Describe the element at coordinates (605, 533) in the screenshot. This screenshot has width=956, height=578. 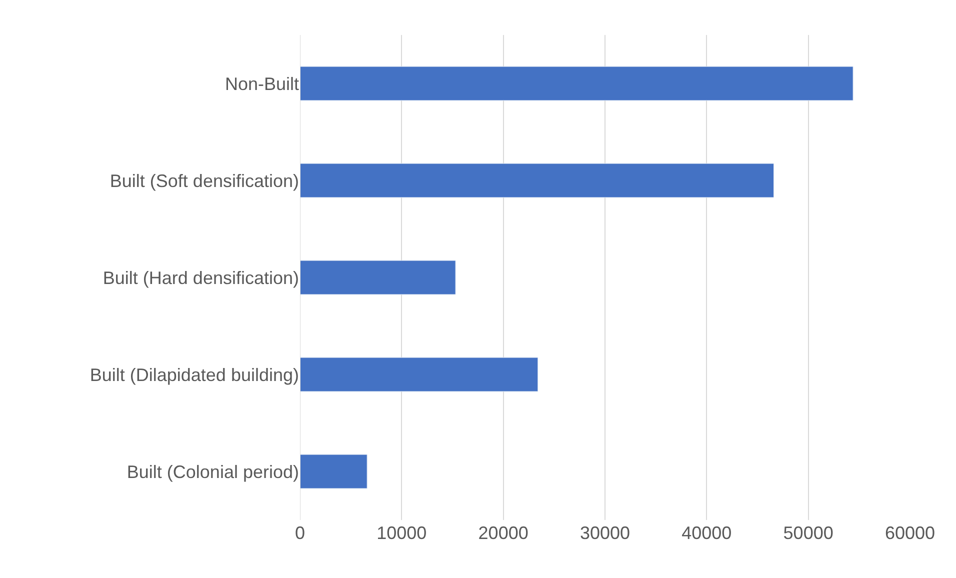
I see `x-tick-label: 30000` at that location.